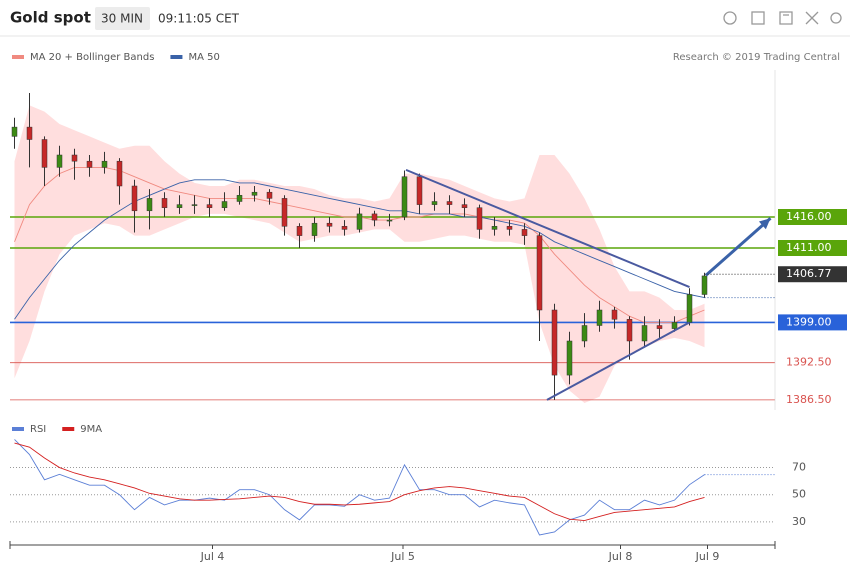 The width and height of the screenshot is (850, 580). I want to click on interval-box, so click(122, 18).